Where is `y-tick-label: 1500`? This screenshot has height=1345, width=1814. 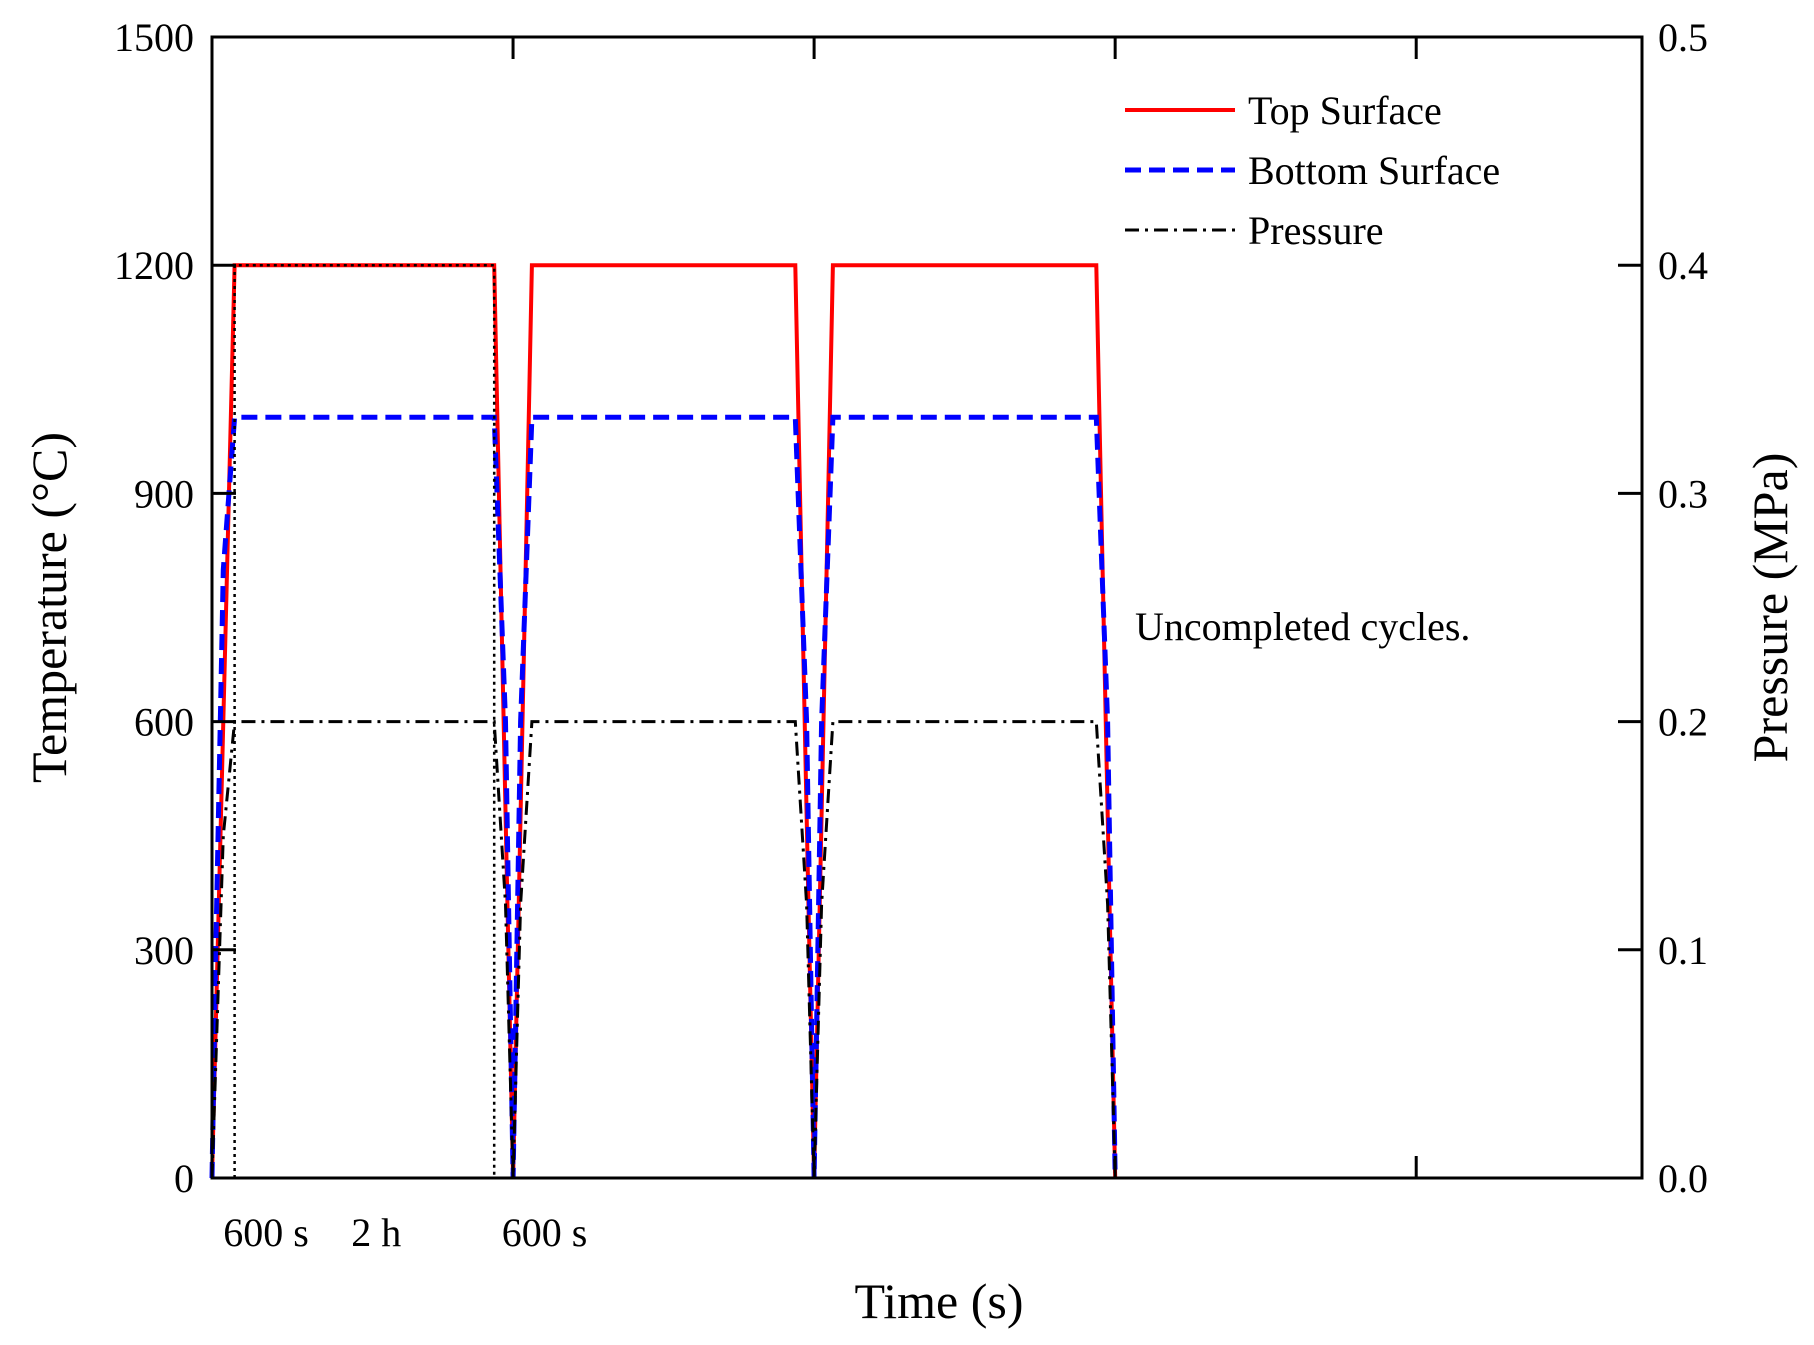 y-tick-label: 1500 is located at coordinates (154, 37).